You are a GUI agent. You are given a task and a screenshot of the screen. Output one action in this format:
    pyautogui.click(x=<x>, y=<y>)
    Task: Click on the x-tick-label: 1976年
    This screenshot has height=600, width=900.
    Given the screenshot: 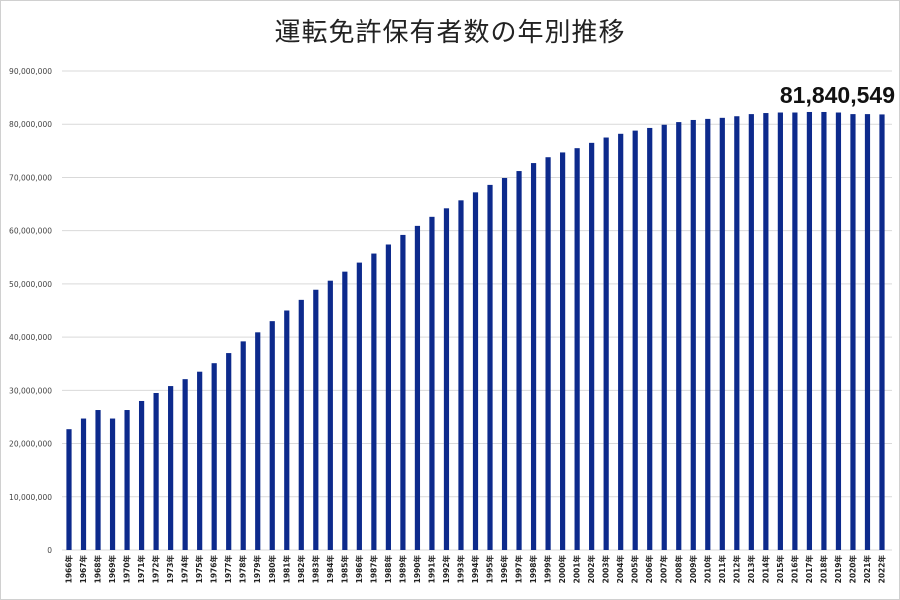 What is the action you would take?
    pyautogui.click(x=214, y=569)
    